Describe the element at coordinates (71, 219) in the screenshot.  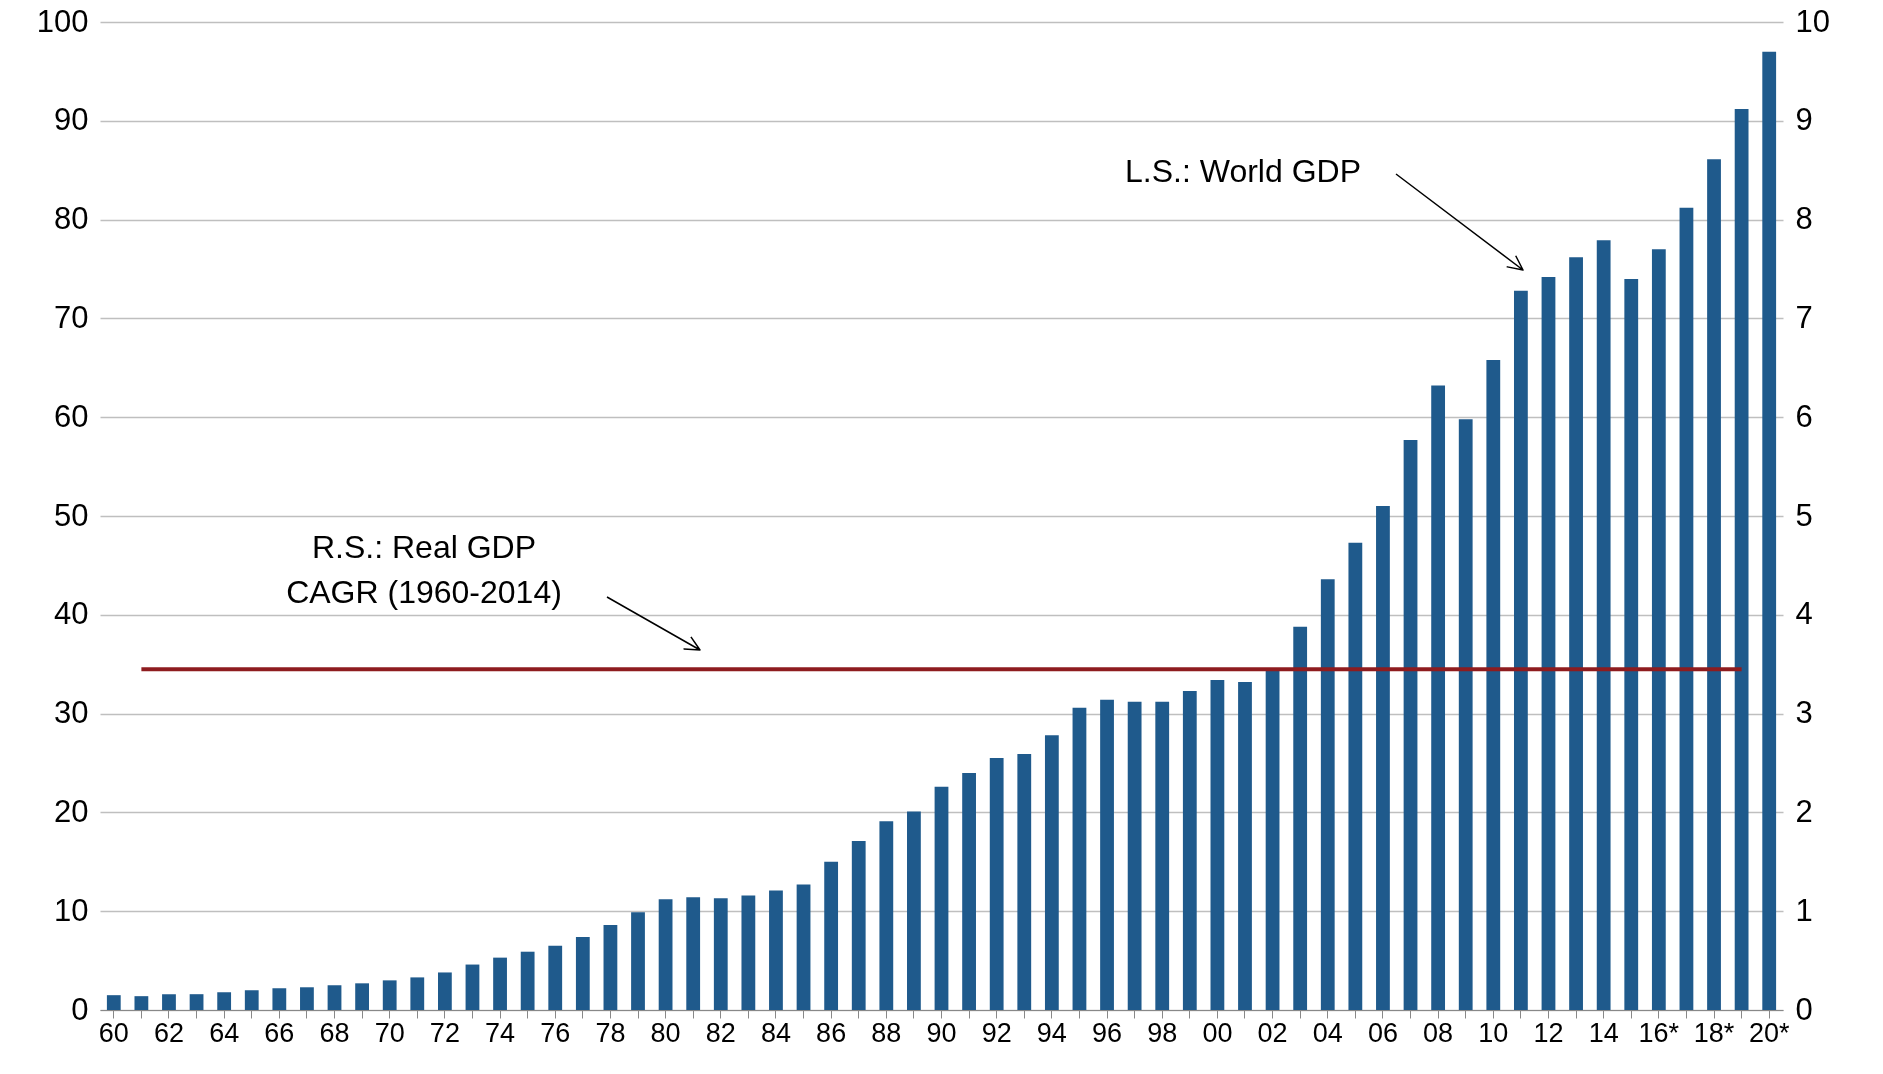
I see `y-tick-label: 80` at that location.